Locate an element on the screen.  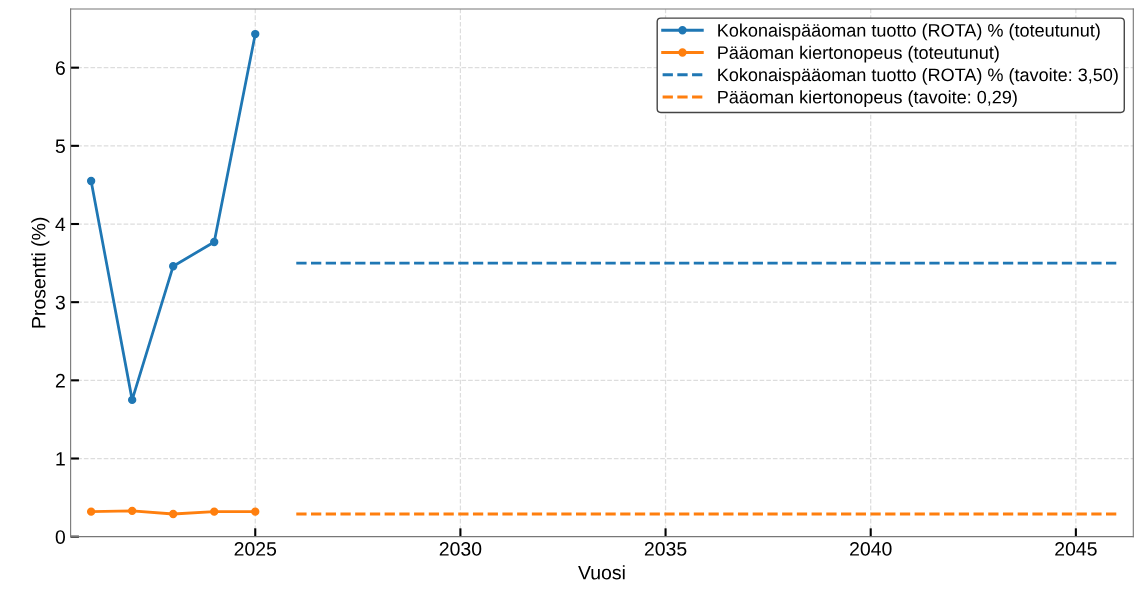
y-axis-title: Prosentti (%) is located at coordinates (40, 272).